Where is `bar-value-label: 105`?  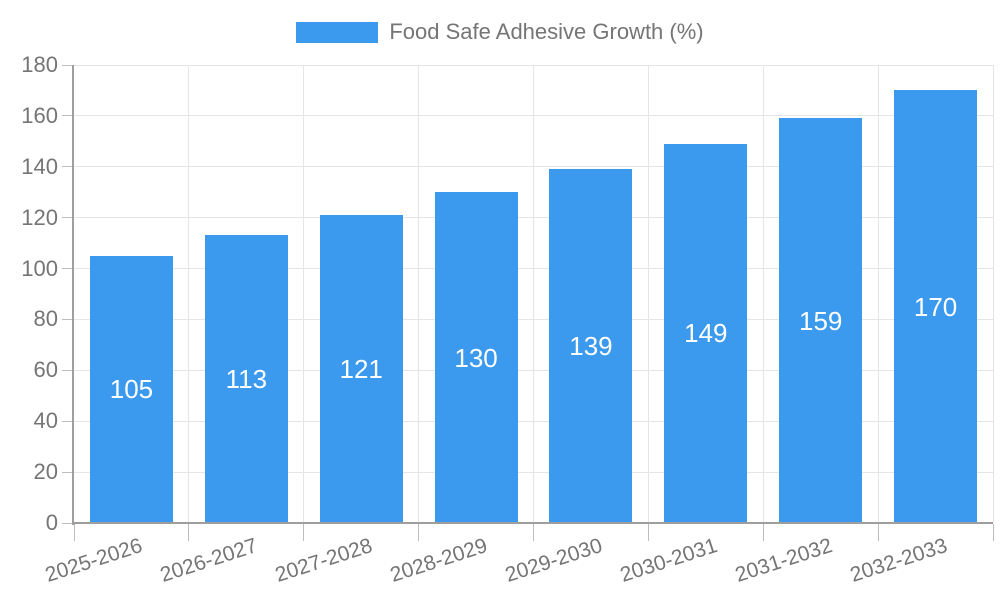 bar-value-label: 105 is located at coordinates (131, 389).